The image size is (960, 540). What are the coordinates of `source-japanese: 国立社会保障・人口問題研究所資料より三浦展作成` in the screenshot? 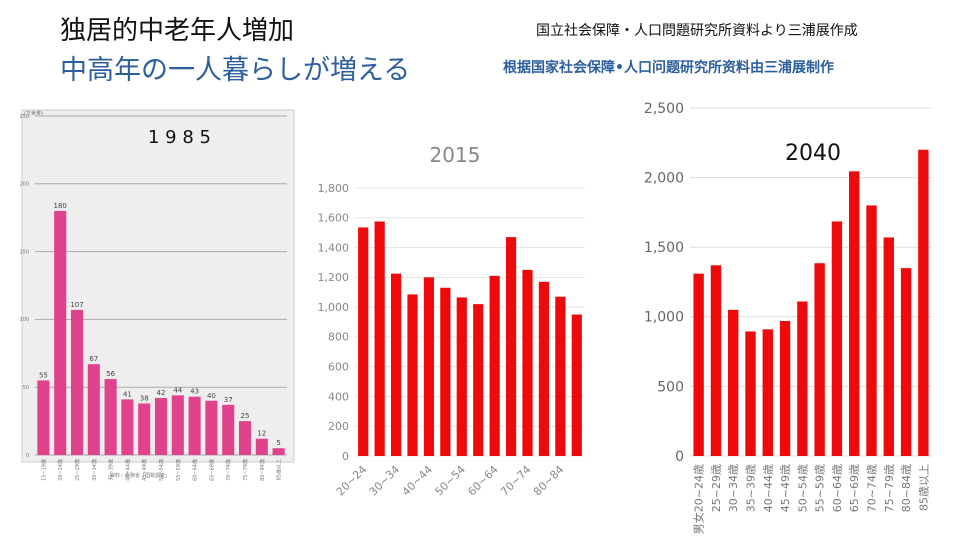 It's located at (697, 31).